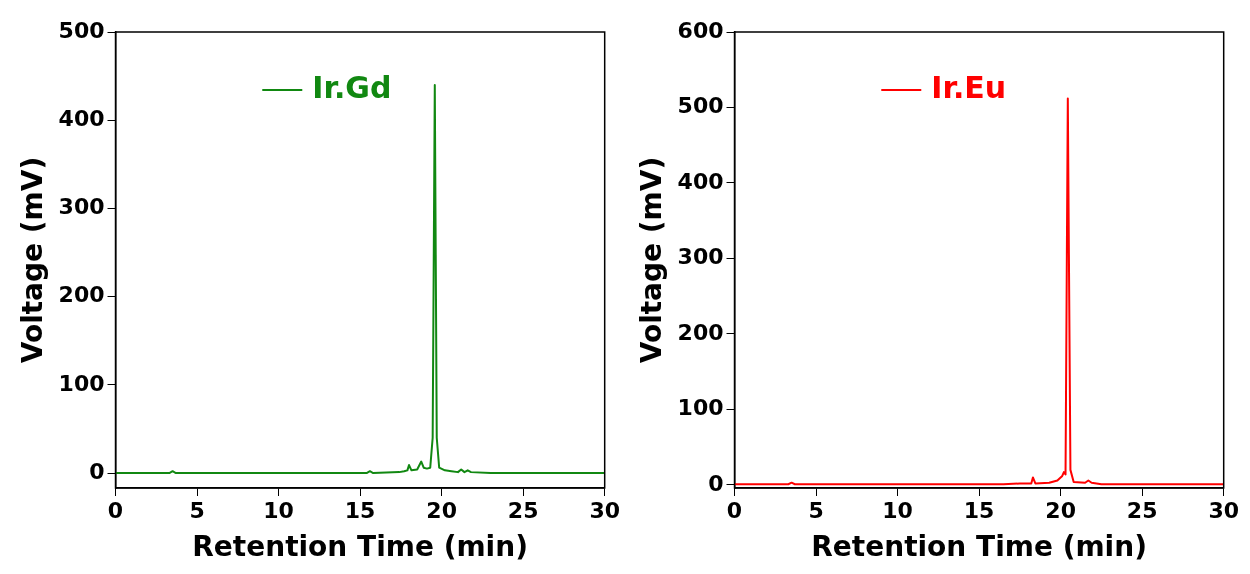 This screenshot has width=1250, height=574. What do you see at coordinates (969, 87) in the screenshot?
I see `legend-label: Ir.Eu` at bounding box center [969, 87].